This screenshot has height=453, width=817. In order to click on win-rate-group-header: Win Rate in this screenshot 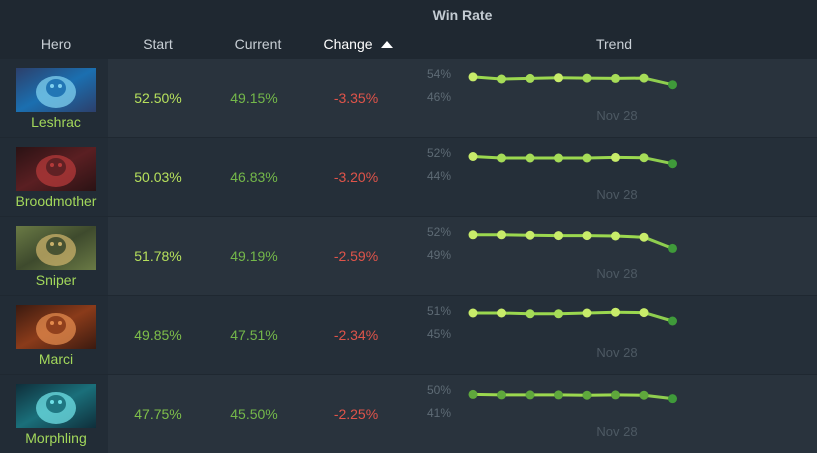, I will do `click(408, 15)`.